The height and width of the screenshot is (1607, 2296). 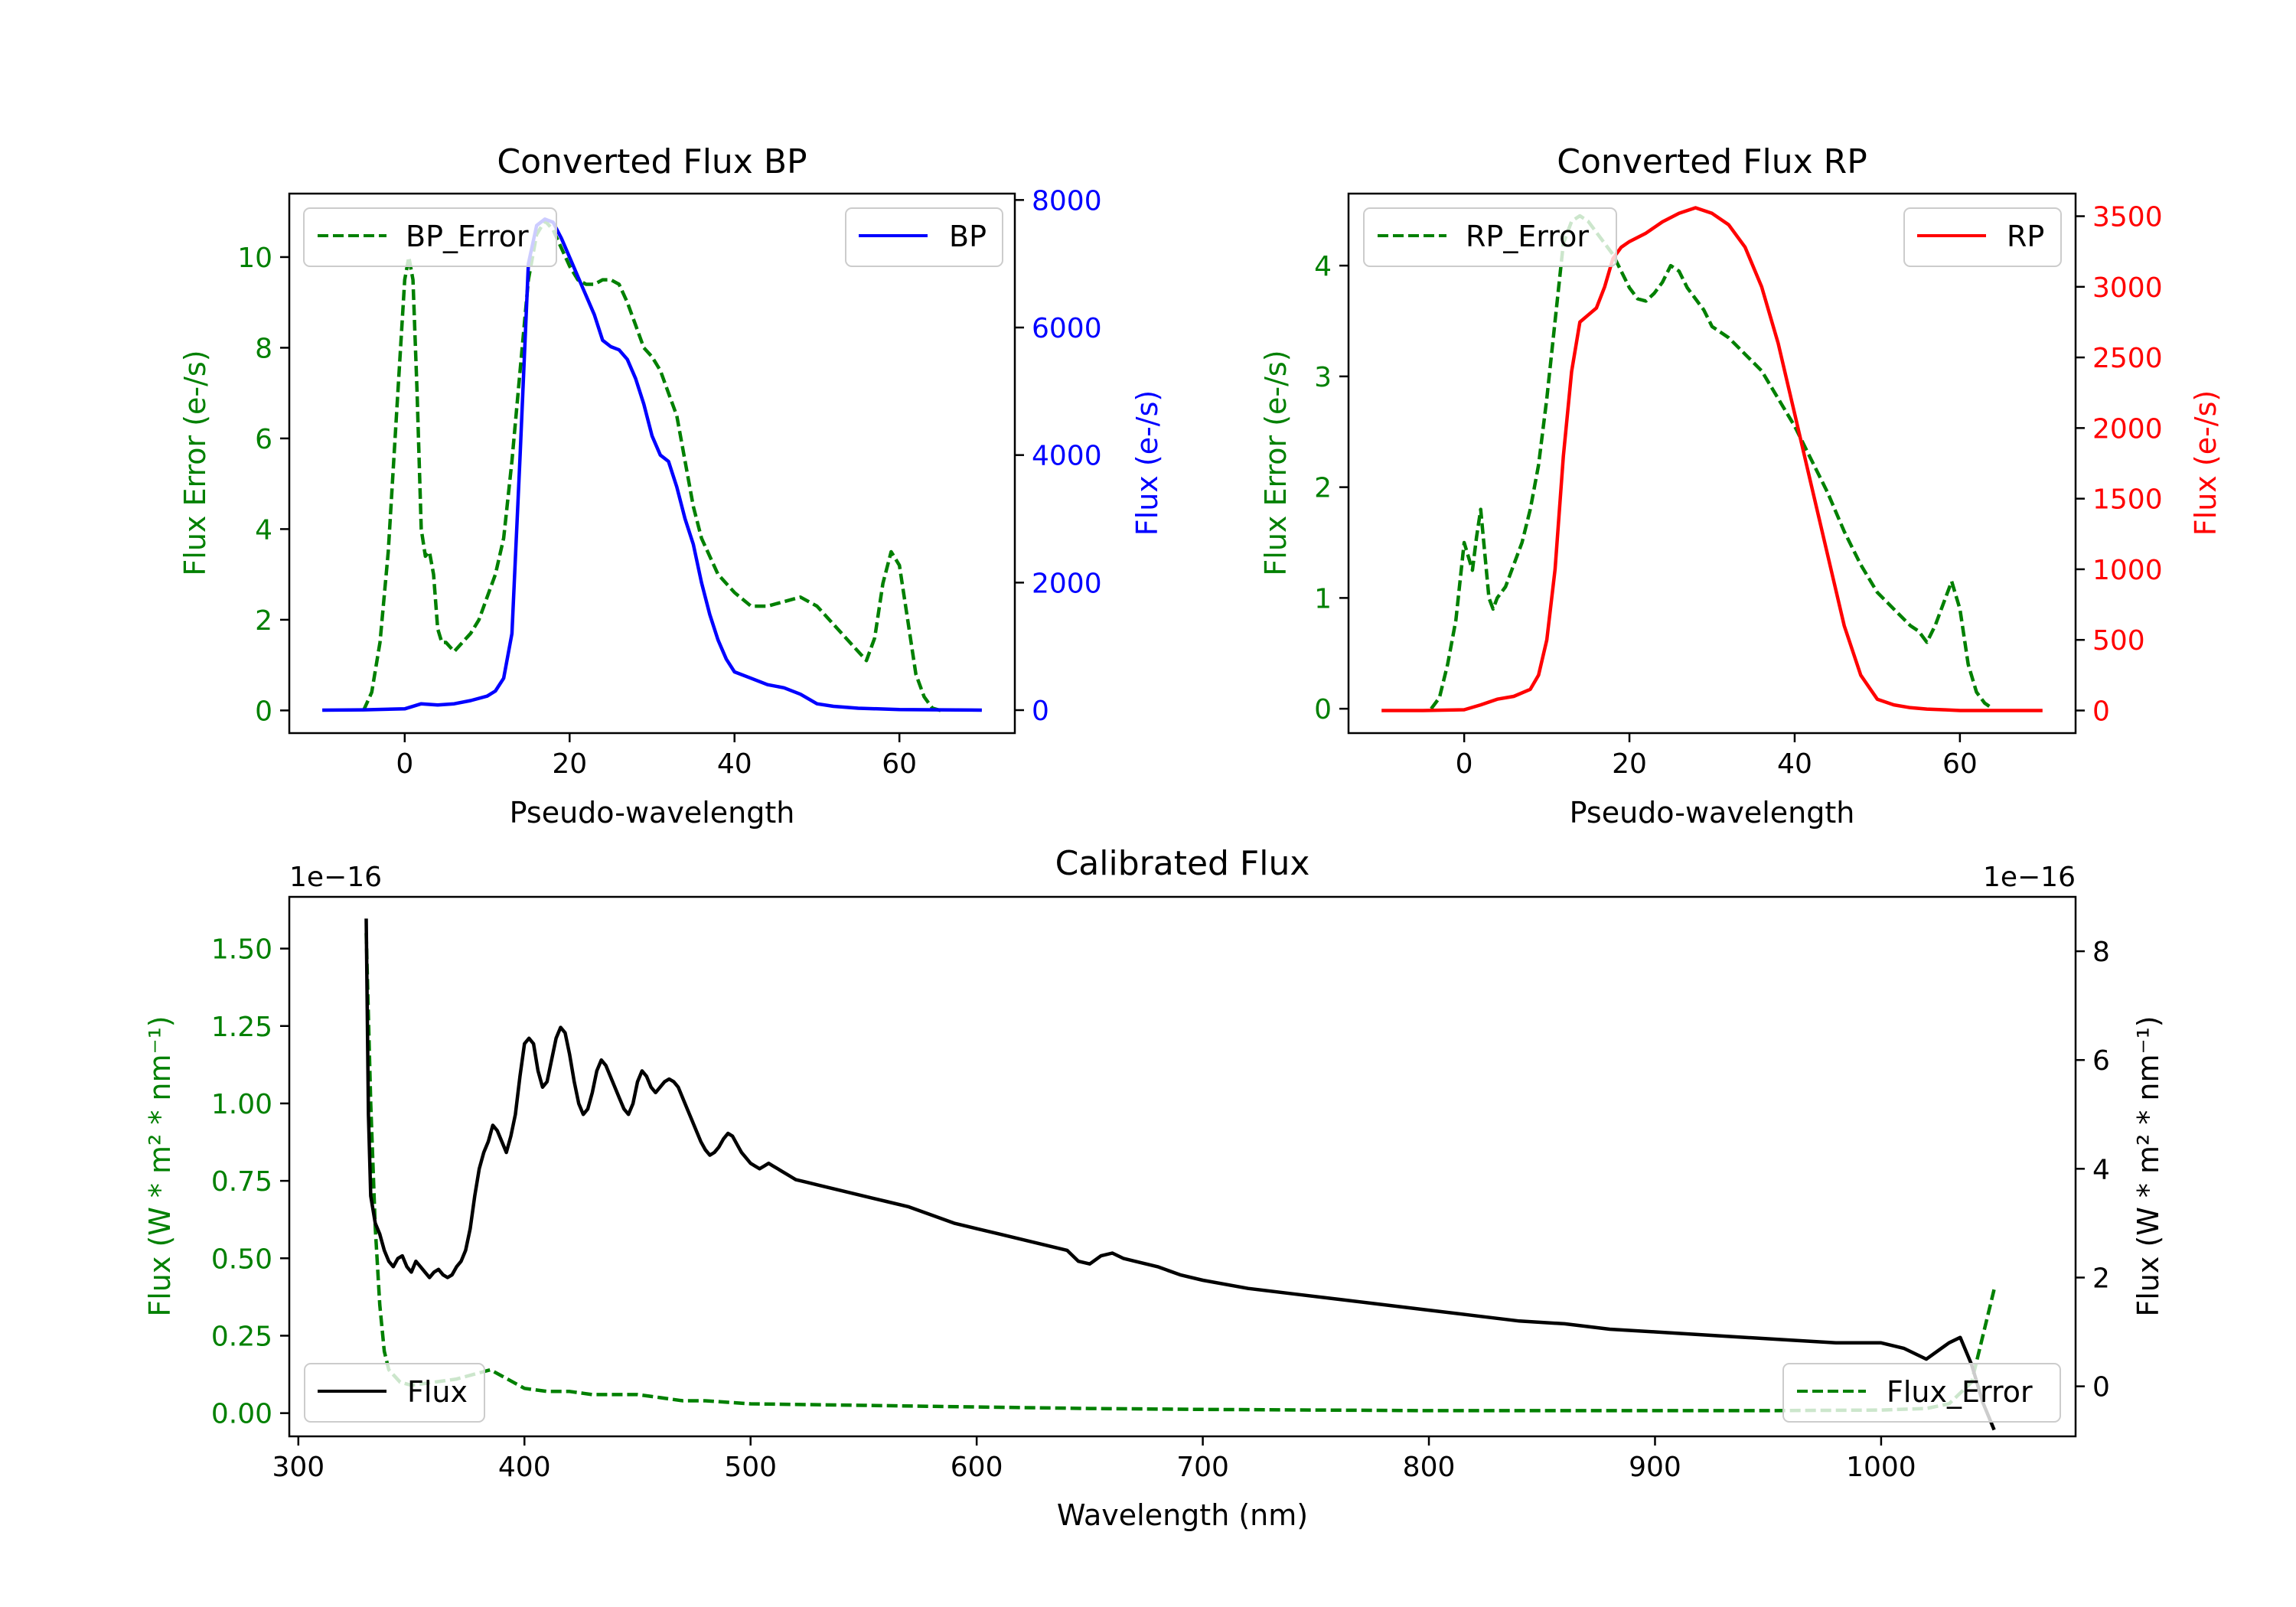 What do you see at coordinates (2118, 641) in the screenshot?
I see `rp-y2-tick-label: 500` at bounding box center [2118, 641].